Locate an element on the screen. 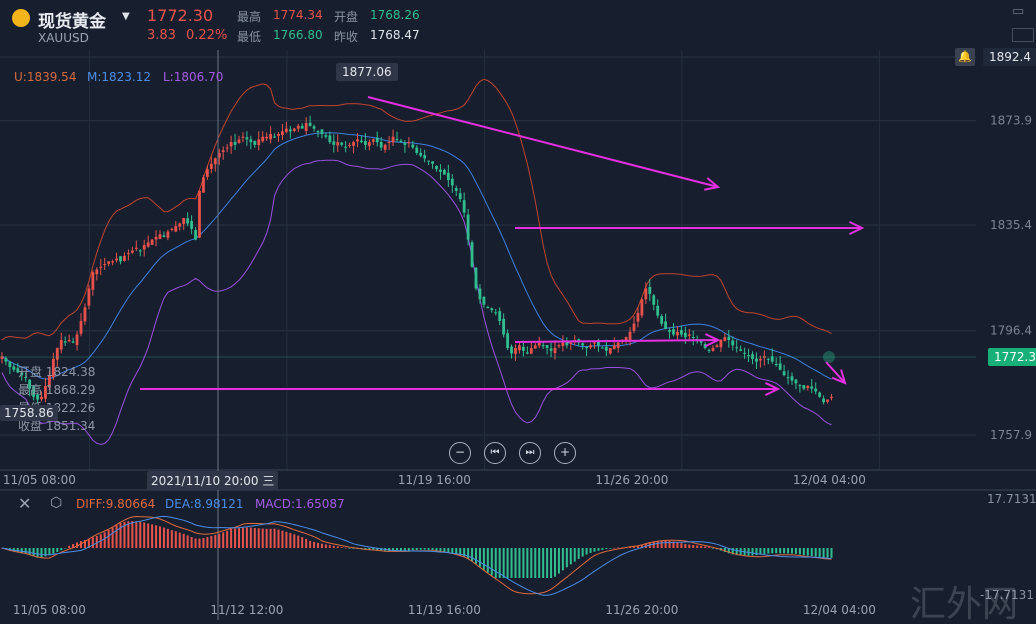  low-value: 1766.80 is located at coordinates (298, 35).